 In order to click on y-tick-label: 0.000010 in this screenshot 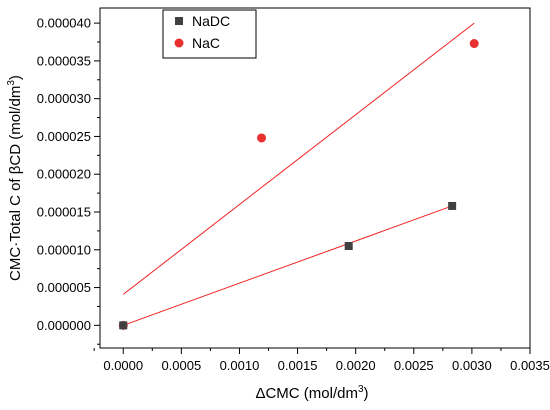, I will do `click(64, 249)`.